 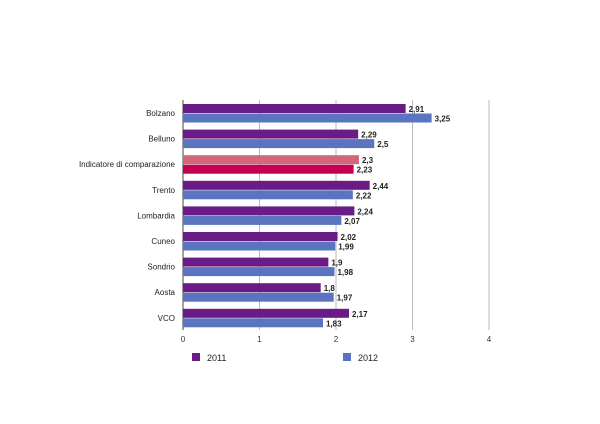 What do you see at coordinates (365, 211) in the screenshot?
I see `data-label: 2,24` at bounding box center [365, 211].